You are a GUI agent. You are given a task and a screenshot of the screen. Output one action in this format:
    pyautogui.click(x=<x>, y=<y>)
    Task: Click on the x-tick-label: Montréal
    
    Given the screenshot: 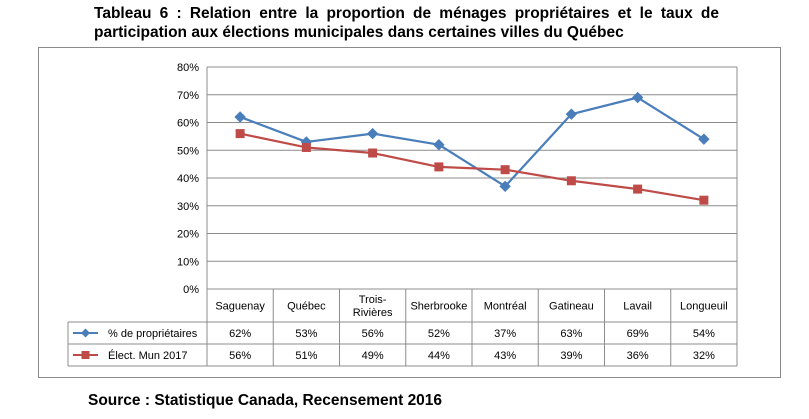 What is the action you would take?
    pyautogui.click(x=505, y=307)
    